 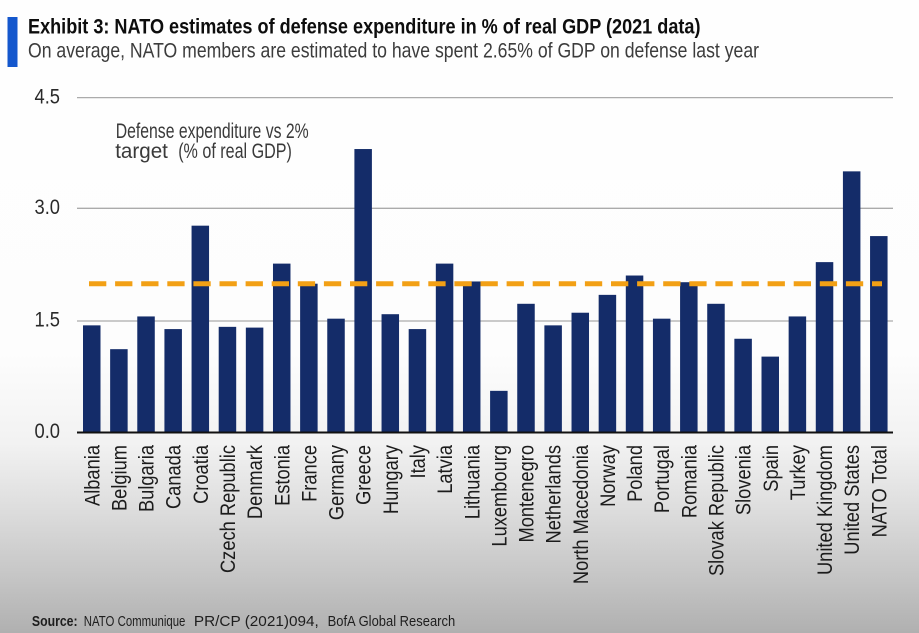 What do you see at coordinates (554, 494) in the screenshot?
I see `svg-text: Netherlands` at bounding box center [554, 494].